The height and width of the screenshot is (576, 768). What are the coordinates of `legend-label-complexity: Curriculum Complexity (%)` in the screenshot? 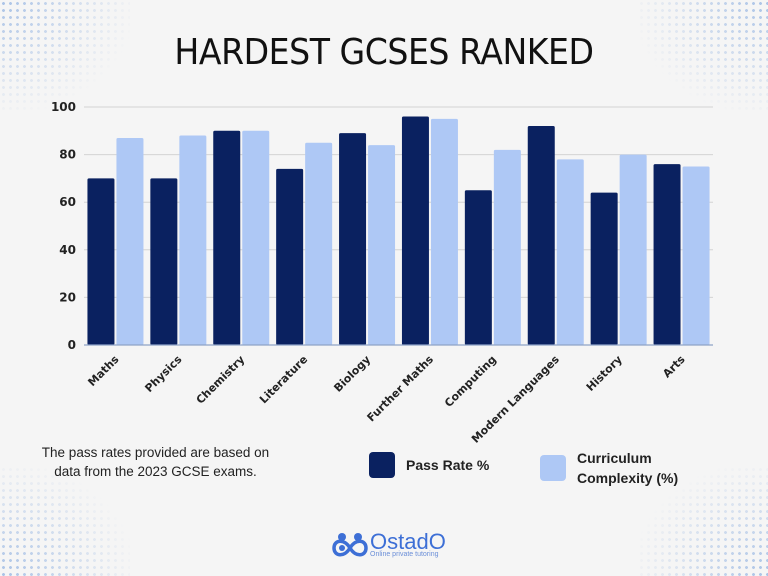 It's located at (627, 468).